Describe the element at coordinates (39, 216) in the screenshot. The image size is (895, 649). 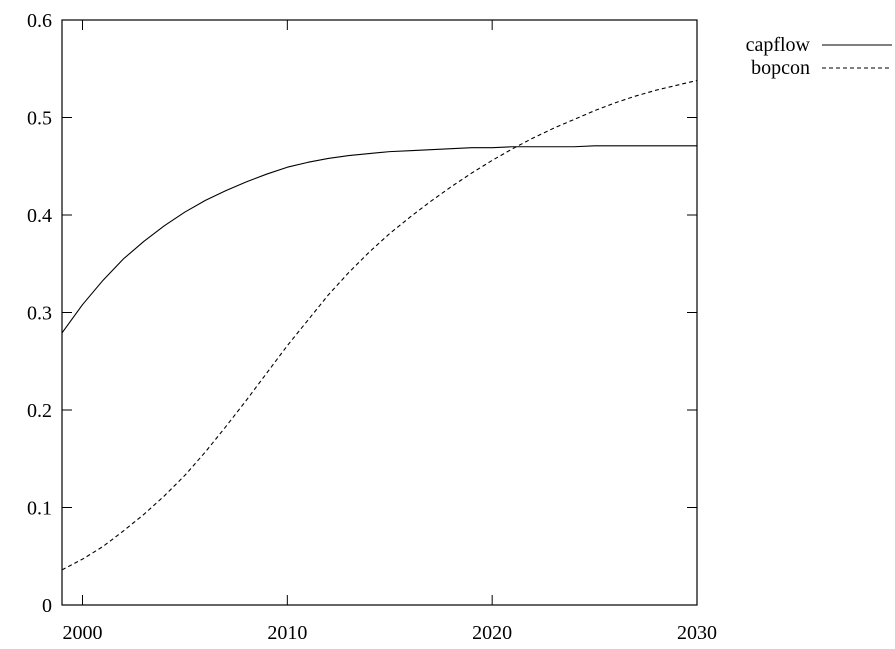
I see `y-tick-label: 0.4` at that location.